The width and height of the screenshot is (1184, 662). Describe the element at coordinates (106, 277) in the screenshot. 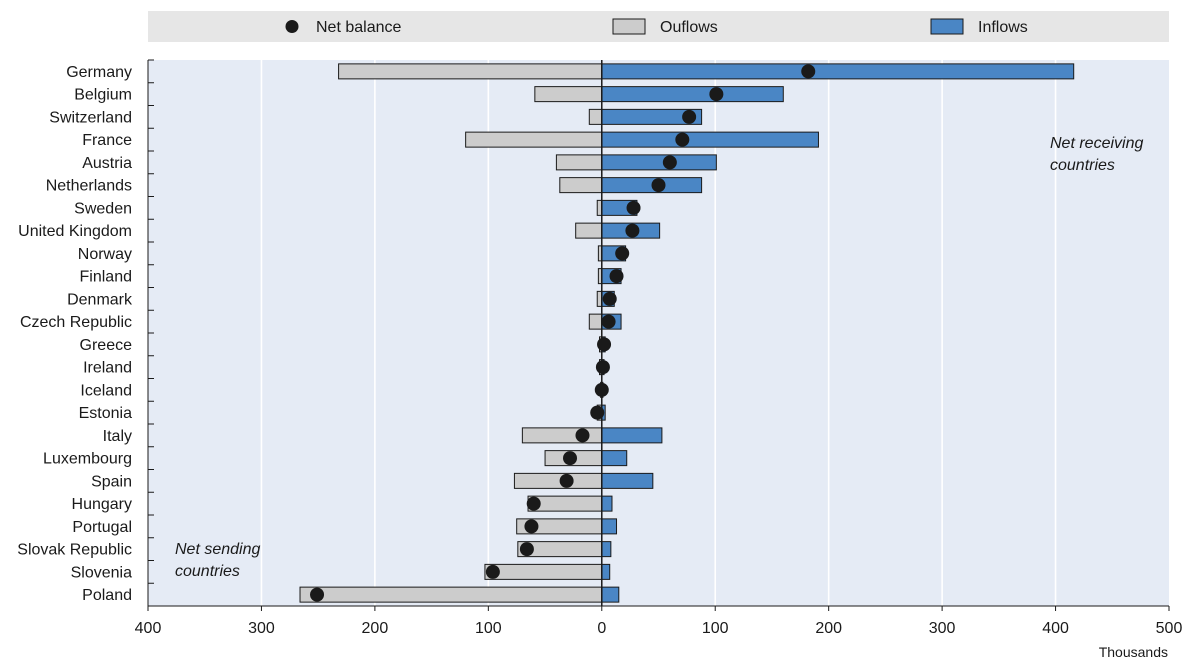

I see `category-label: Finland` at that location.